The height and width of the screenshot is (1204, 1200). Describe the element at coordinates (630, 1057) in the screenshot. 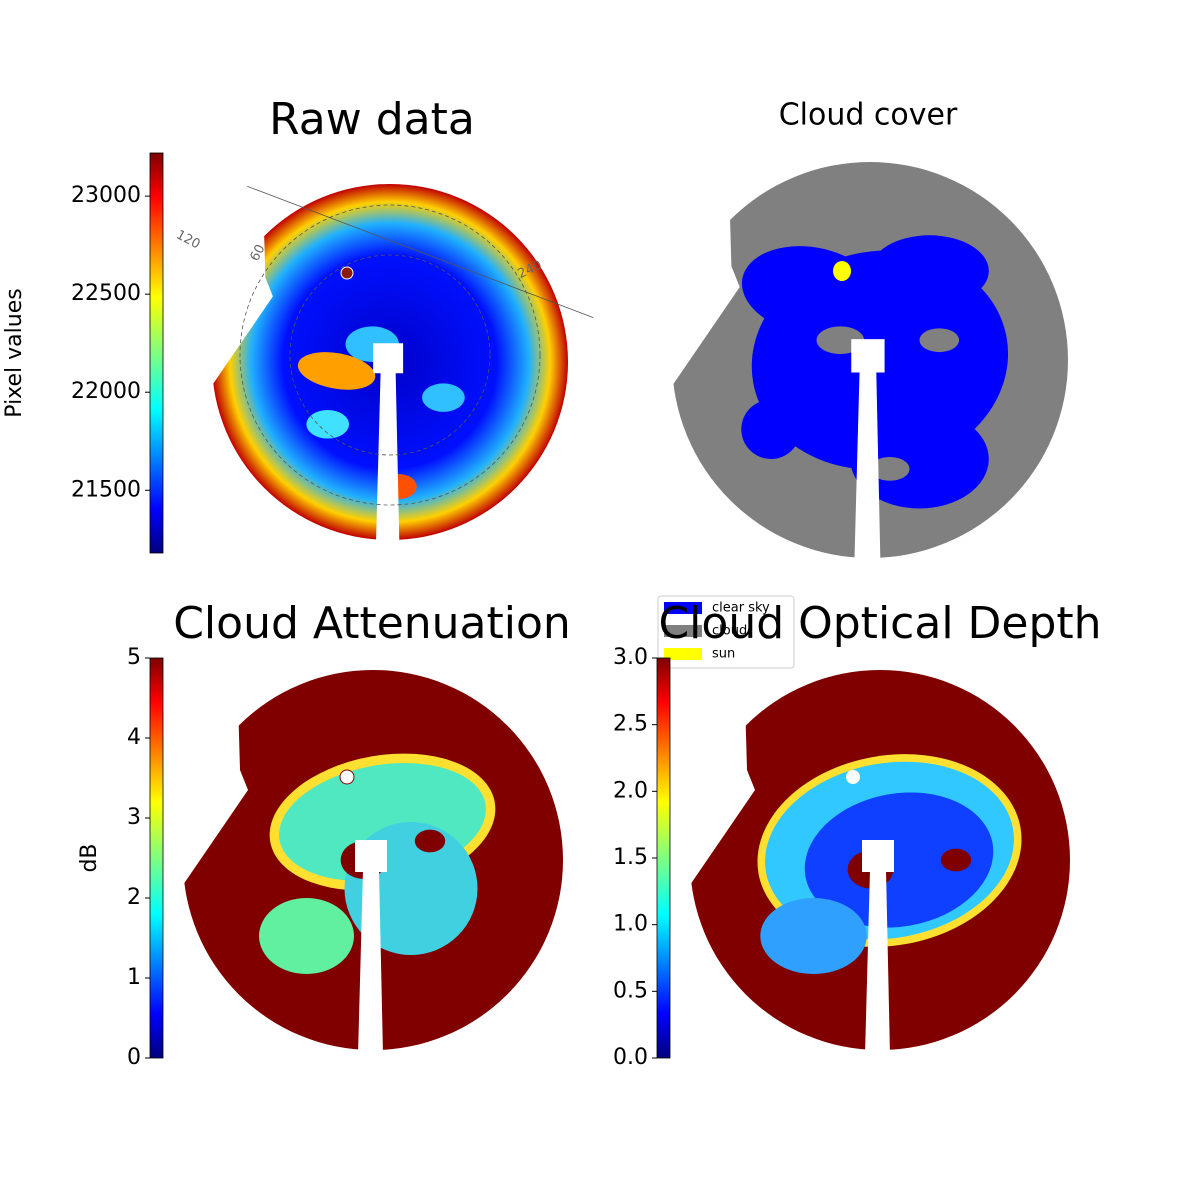

I see `colorbar-tick-label: 0.0` at that location.